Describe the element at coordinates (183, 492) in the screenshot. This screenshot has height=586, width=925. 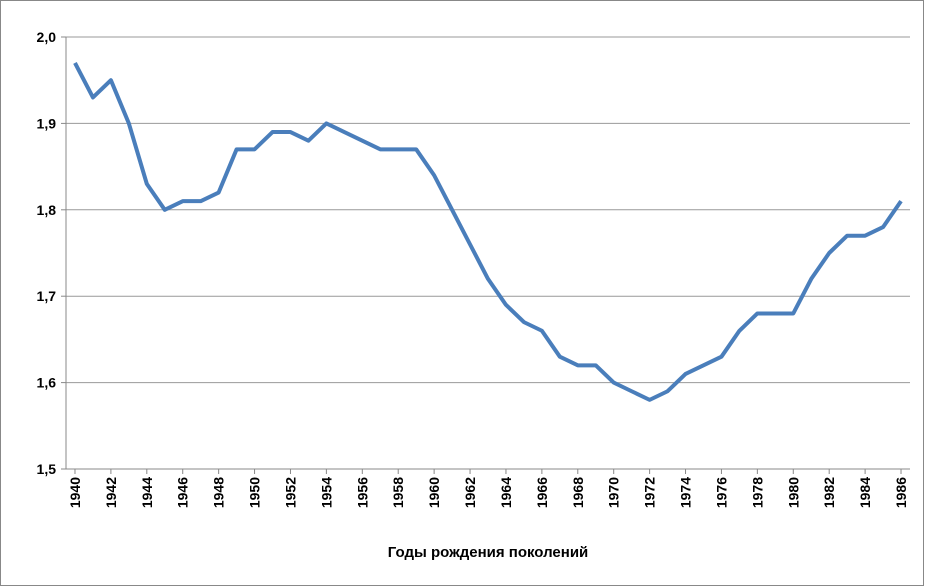
I see `x-tick-label: 1946` at that location.